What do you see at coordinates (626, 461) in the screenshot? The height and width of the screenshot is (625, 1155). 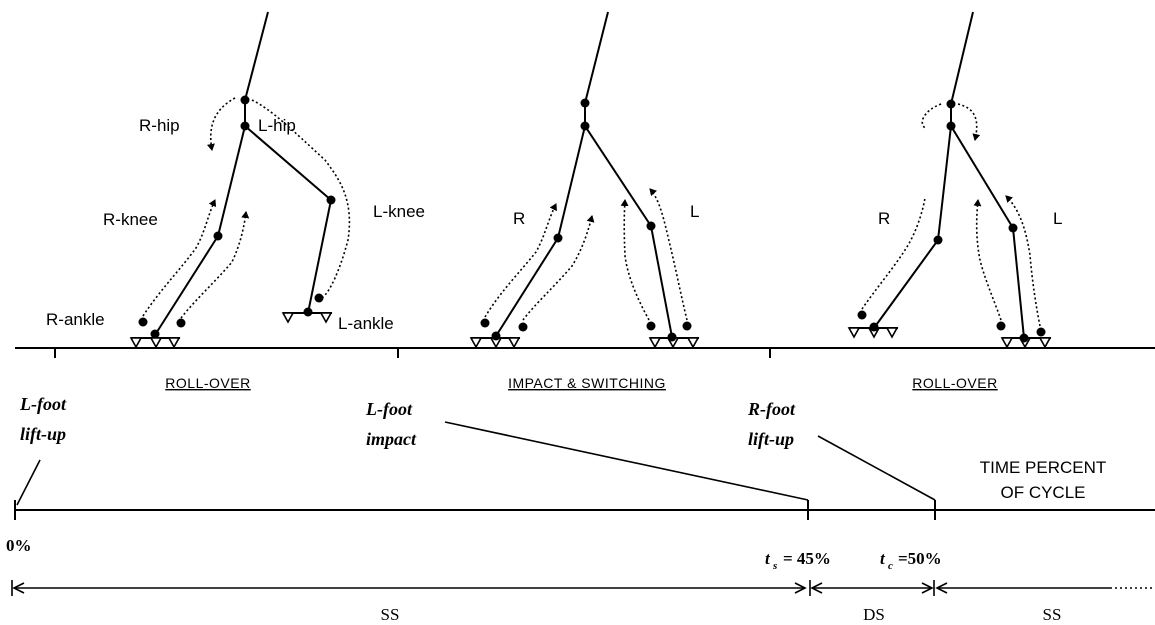 I see `connector-lfoot-impact` at bounding box center [626, 461].